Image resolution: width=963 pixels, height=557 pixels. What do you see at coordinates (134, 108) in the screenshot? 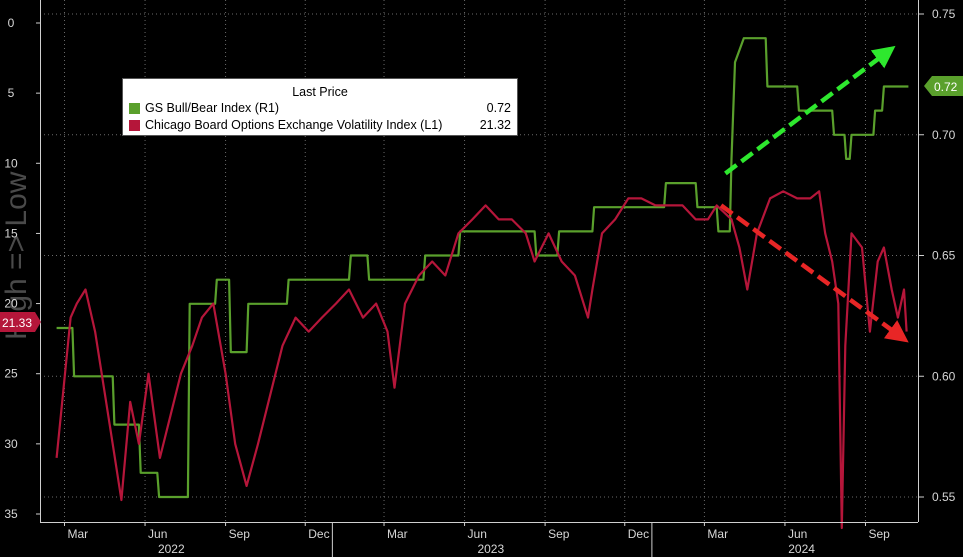
I see `legend-swatch-green` at bounding box center [134, 108].